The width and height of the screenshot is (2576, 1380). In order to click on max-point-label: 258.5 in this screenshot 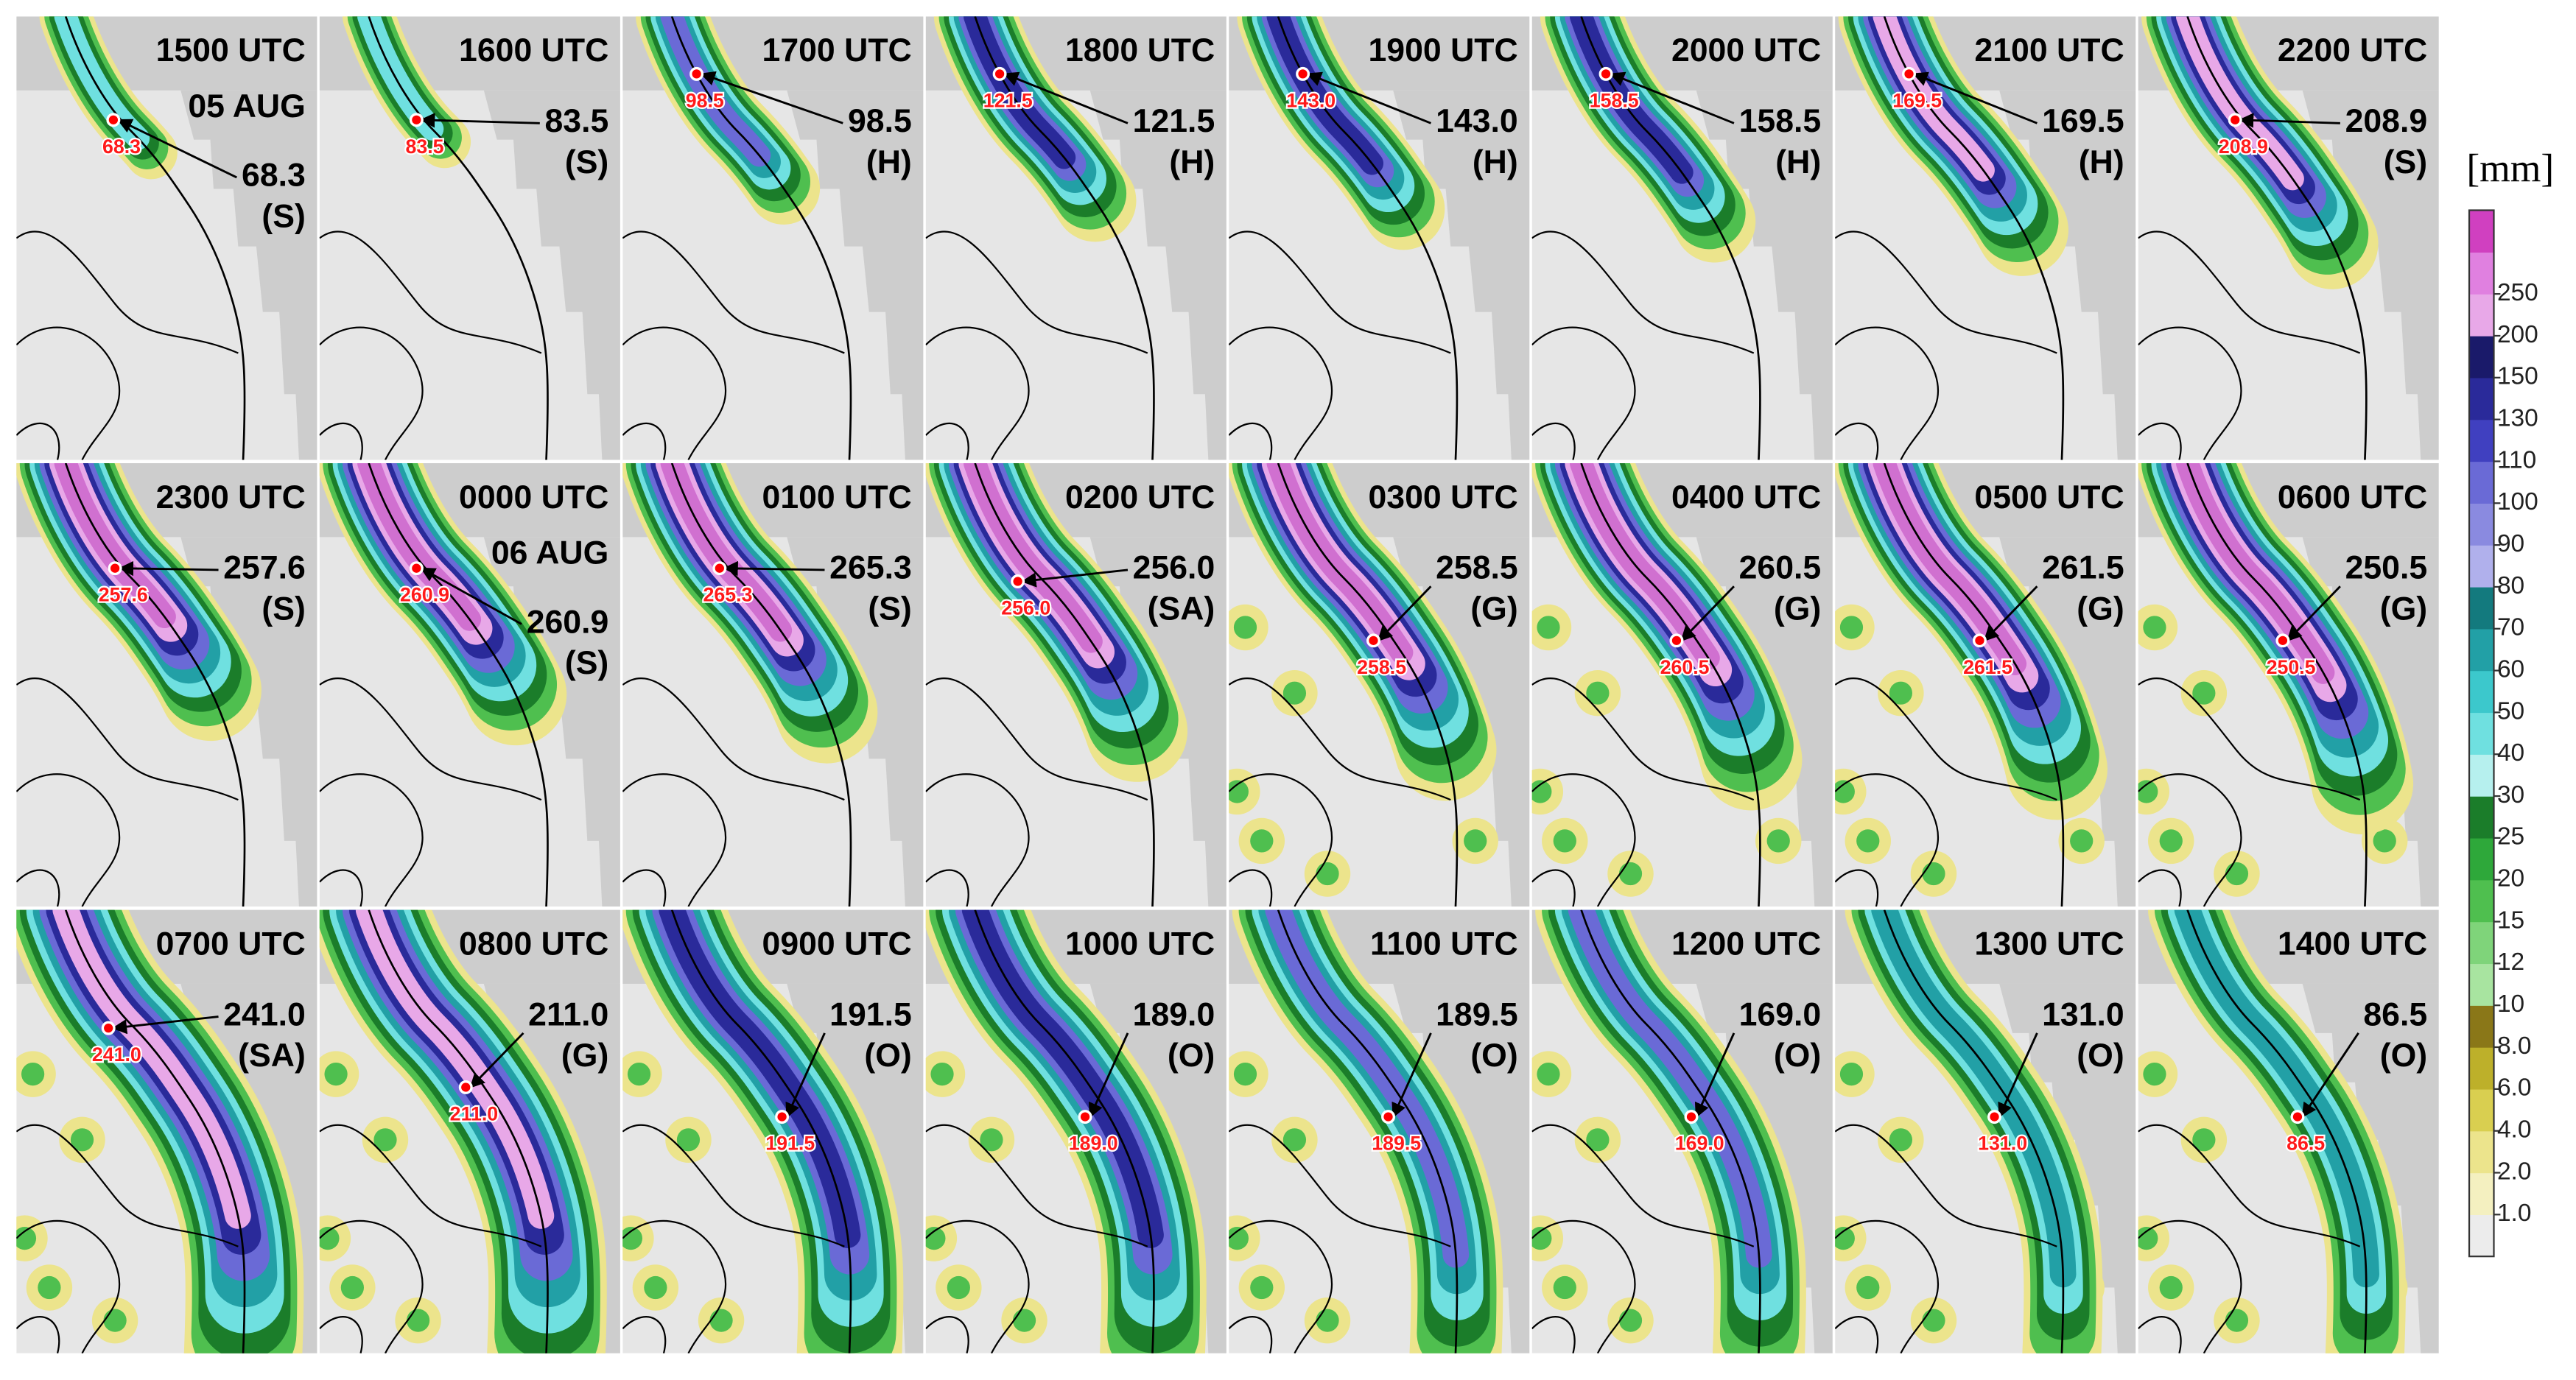, I will do `click(1381, 667)`.